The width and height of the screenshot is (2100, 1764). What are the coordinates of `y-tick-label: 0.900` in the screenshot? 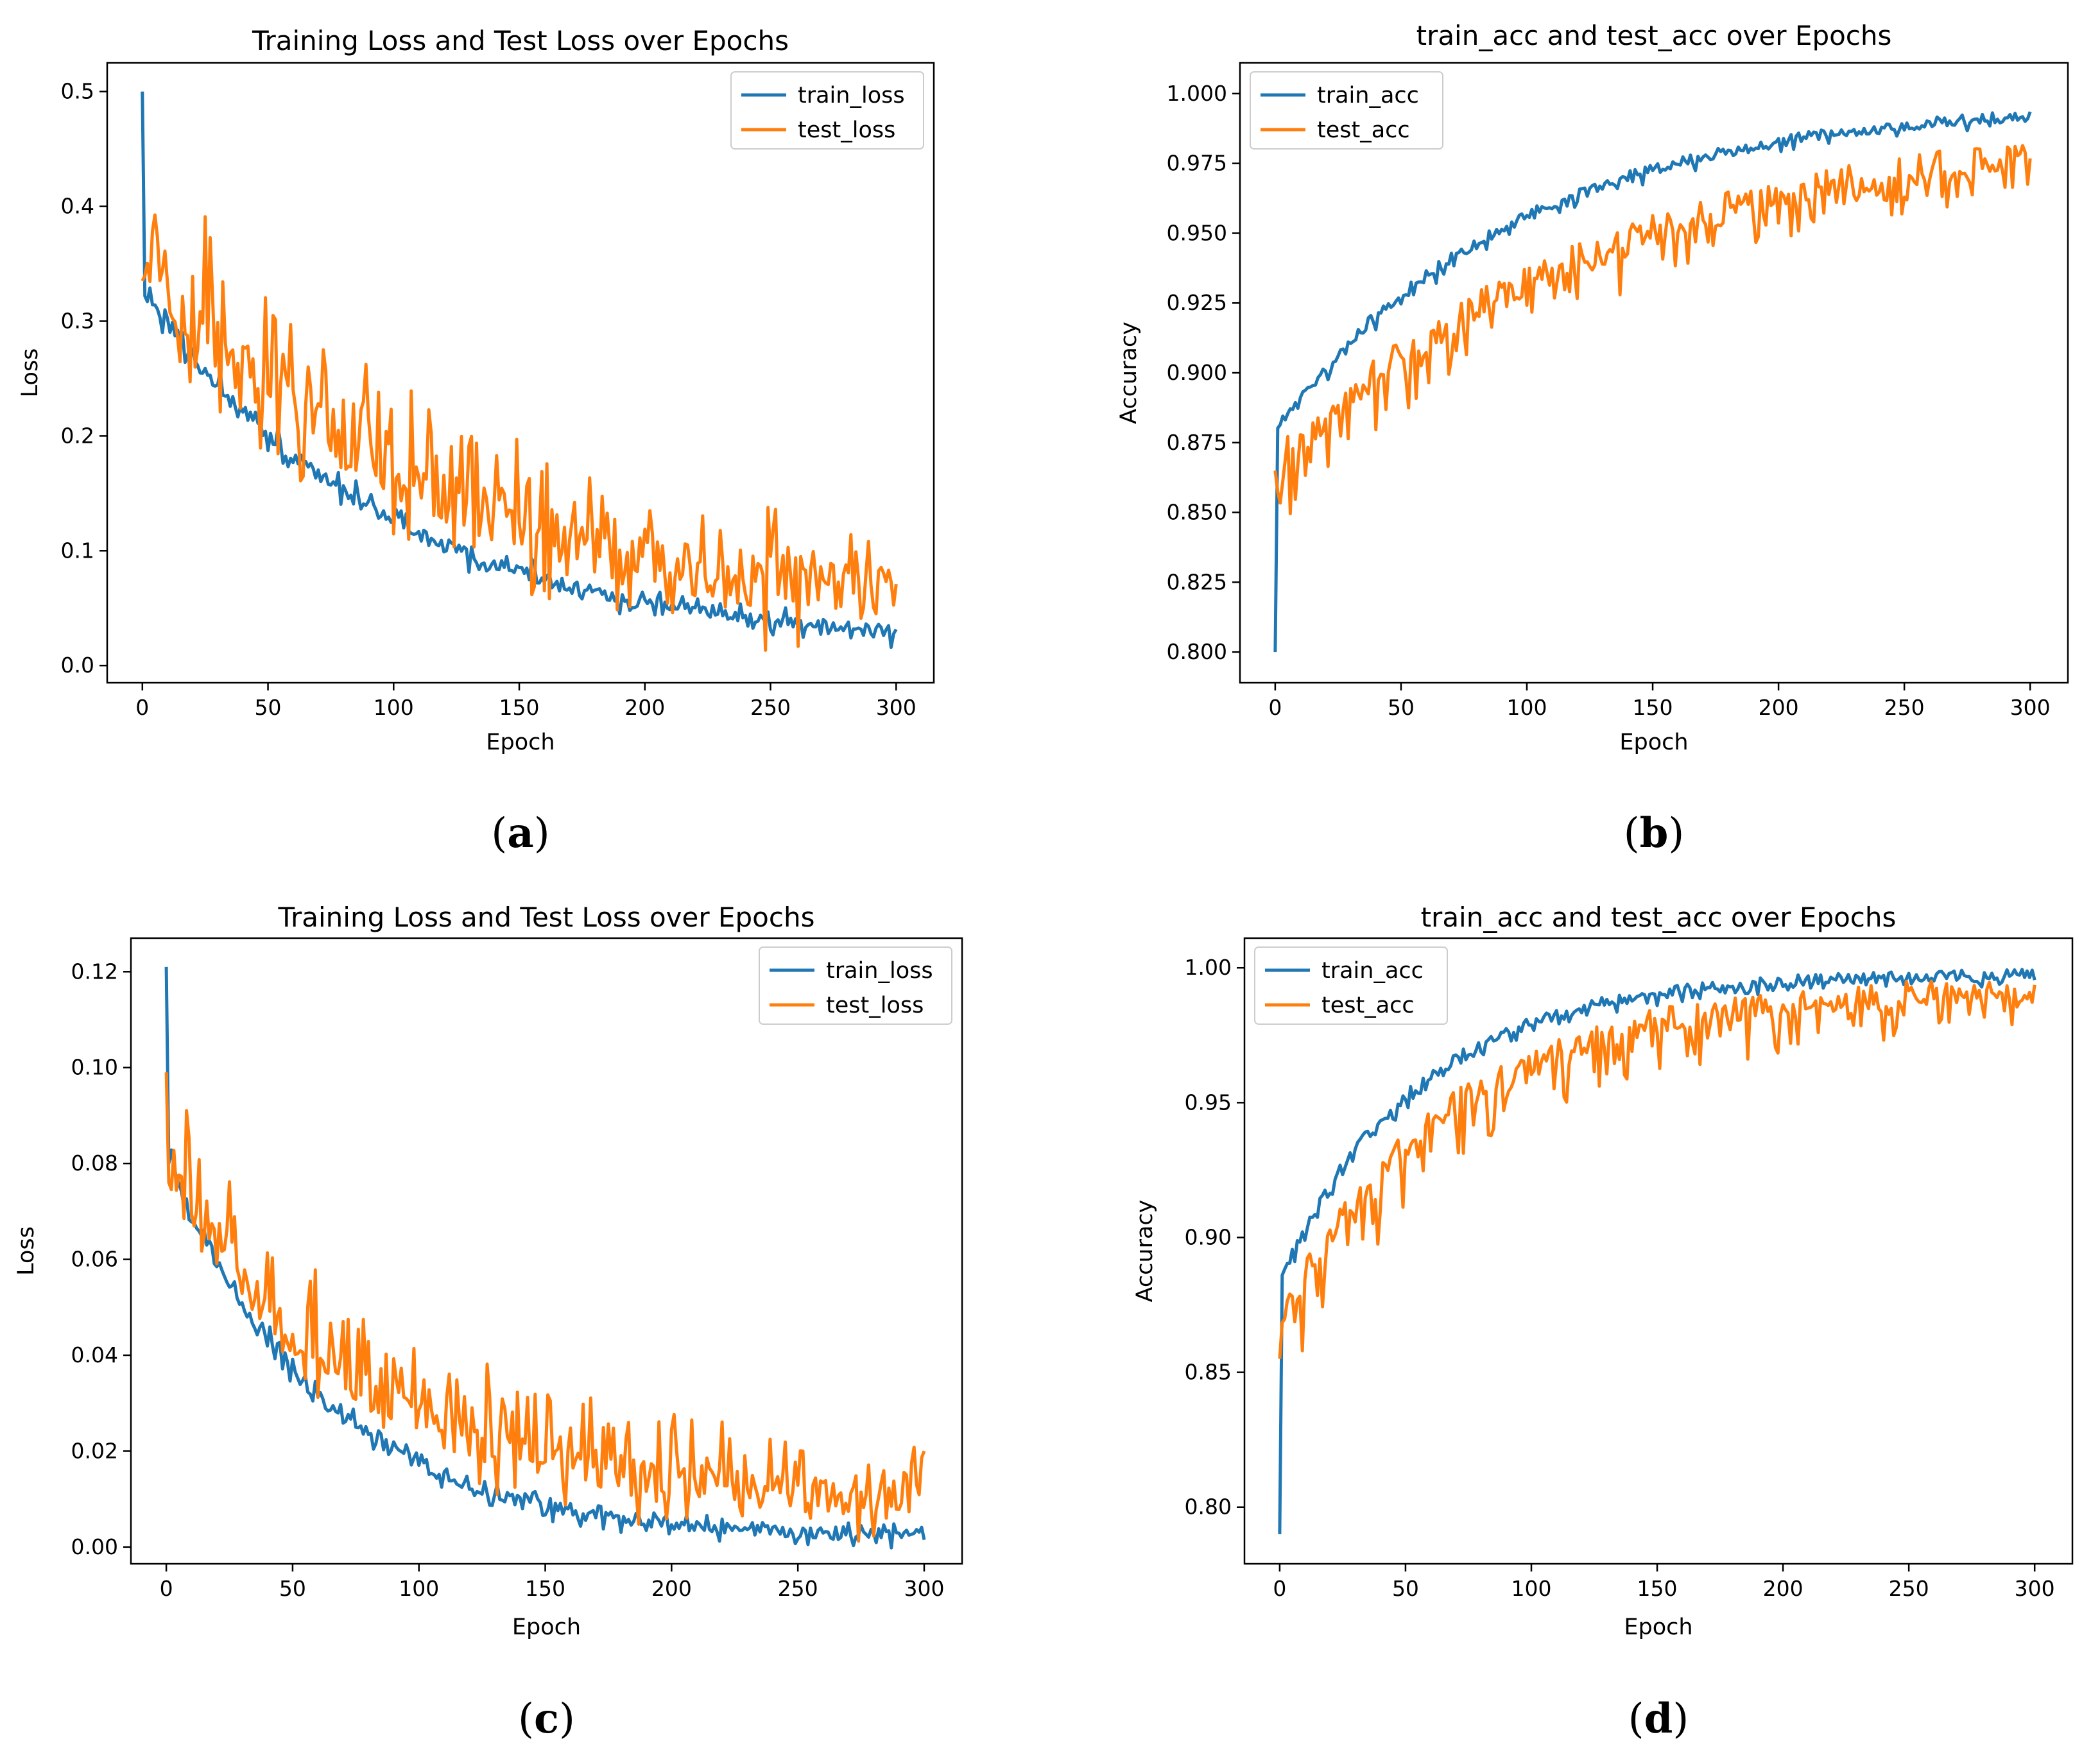 It's located at (1197, 372).